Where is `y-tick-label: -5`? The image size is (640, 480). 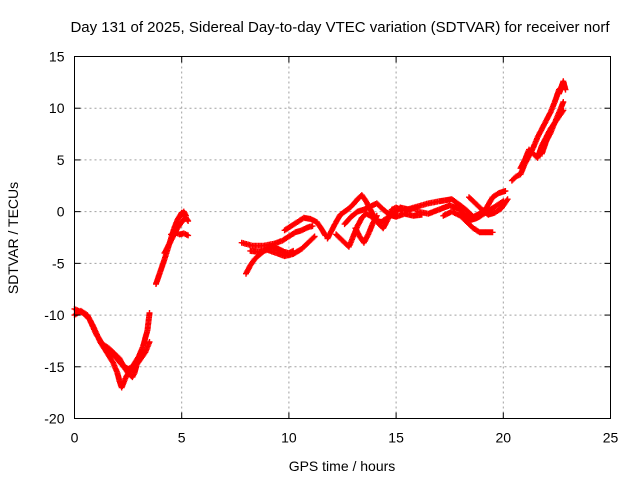 y-tick-label: -5 is located at coordinates (58, 263).